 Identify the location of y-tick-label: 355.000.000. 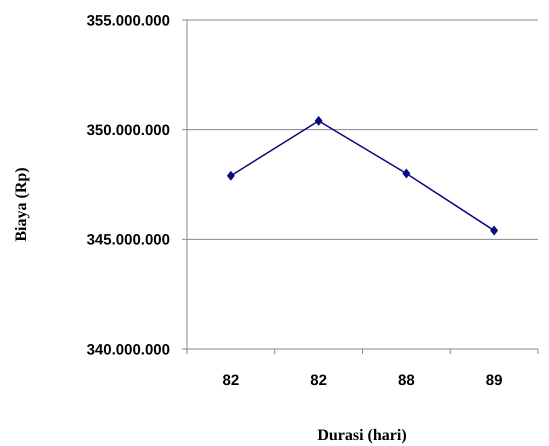
(128, 21).